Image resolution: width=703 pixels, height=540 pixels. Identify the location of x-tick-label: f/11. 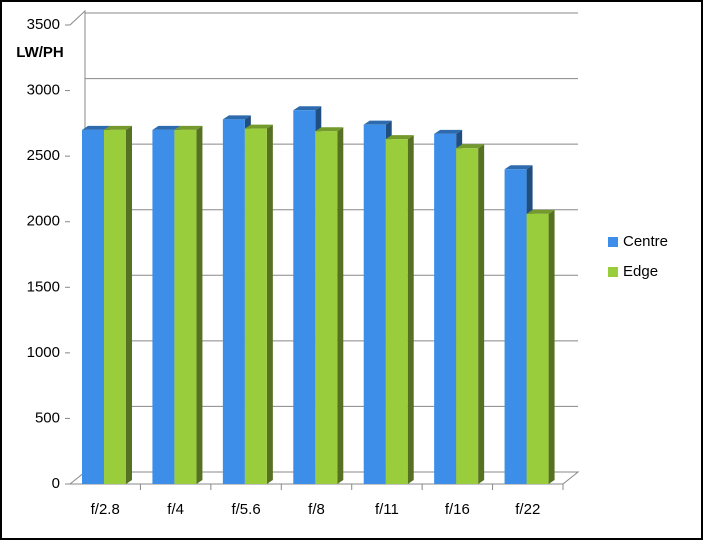
(387, 509).